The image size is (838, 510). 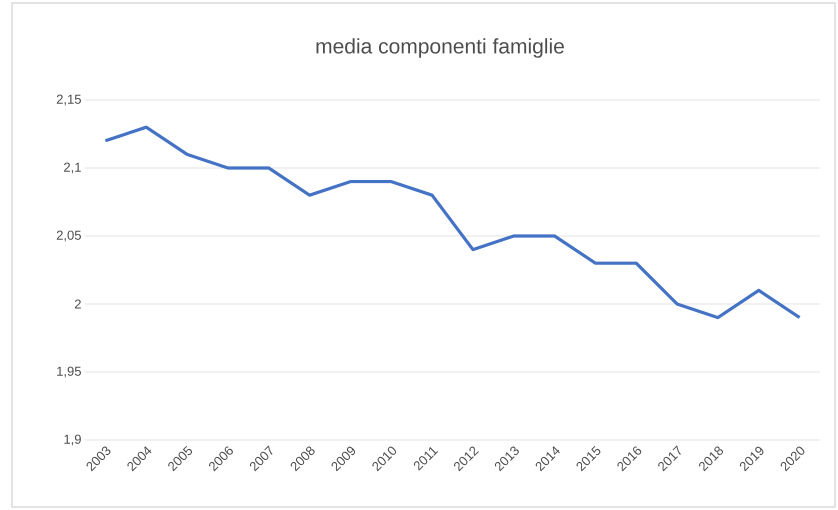 What do you see at coordinates (69, 372) in the screenshot?
I see `y-tick-label: 1,95` at bounding box center [69, 372].